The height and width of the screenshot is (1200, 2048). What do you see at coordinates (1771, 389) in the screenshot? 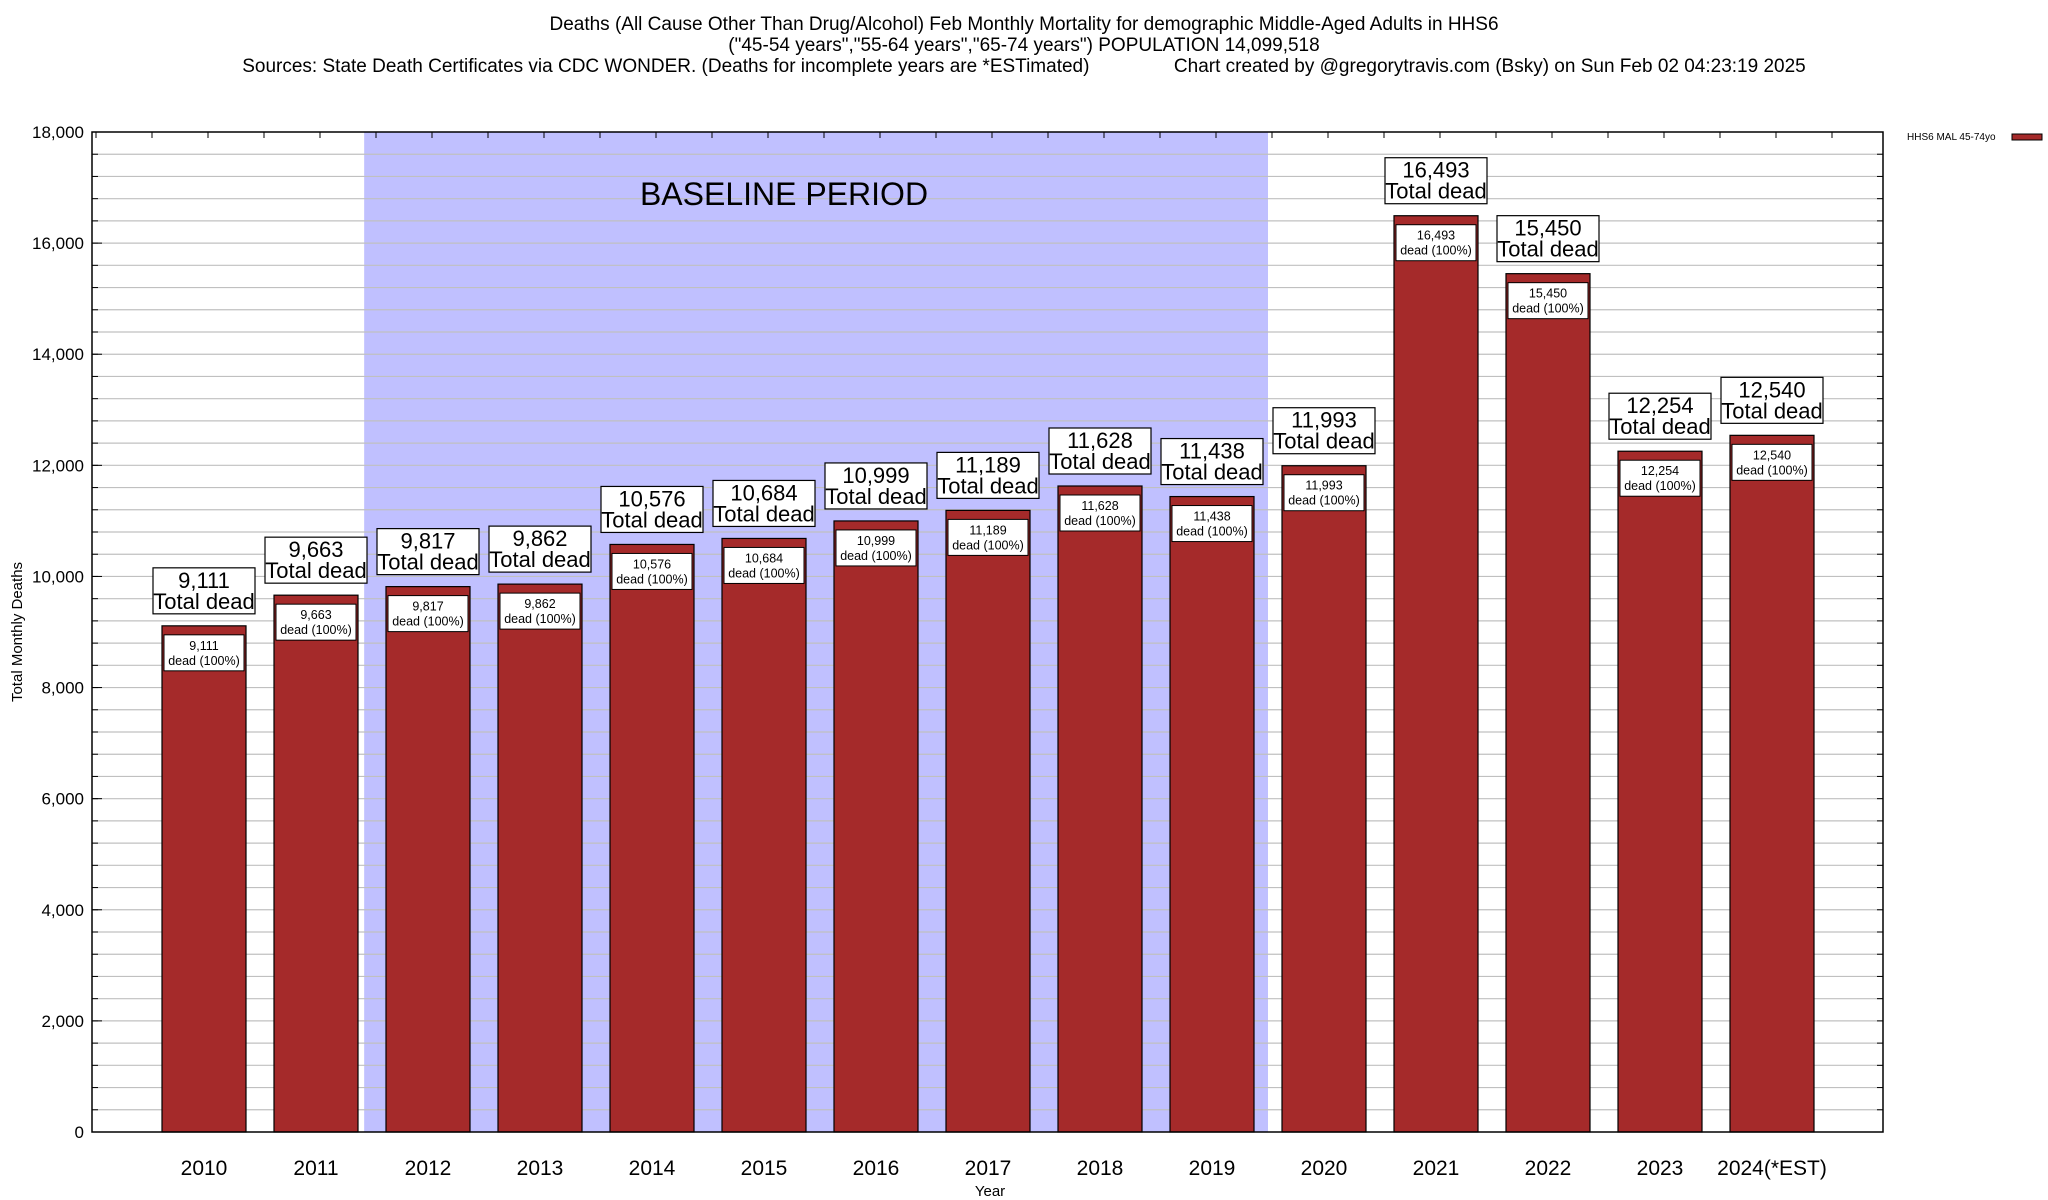
I see `top-label-value: 12,540` at bounding box center [1771, 389].